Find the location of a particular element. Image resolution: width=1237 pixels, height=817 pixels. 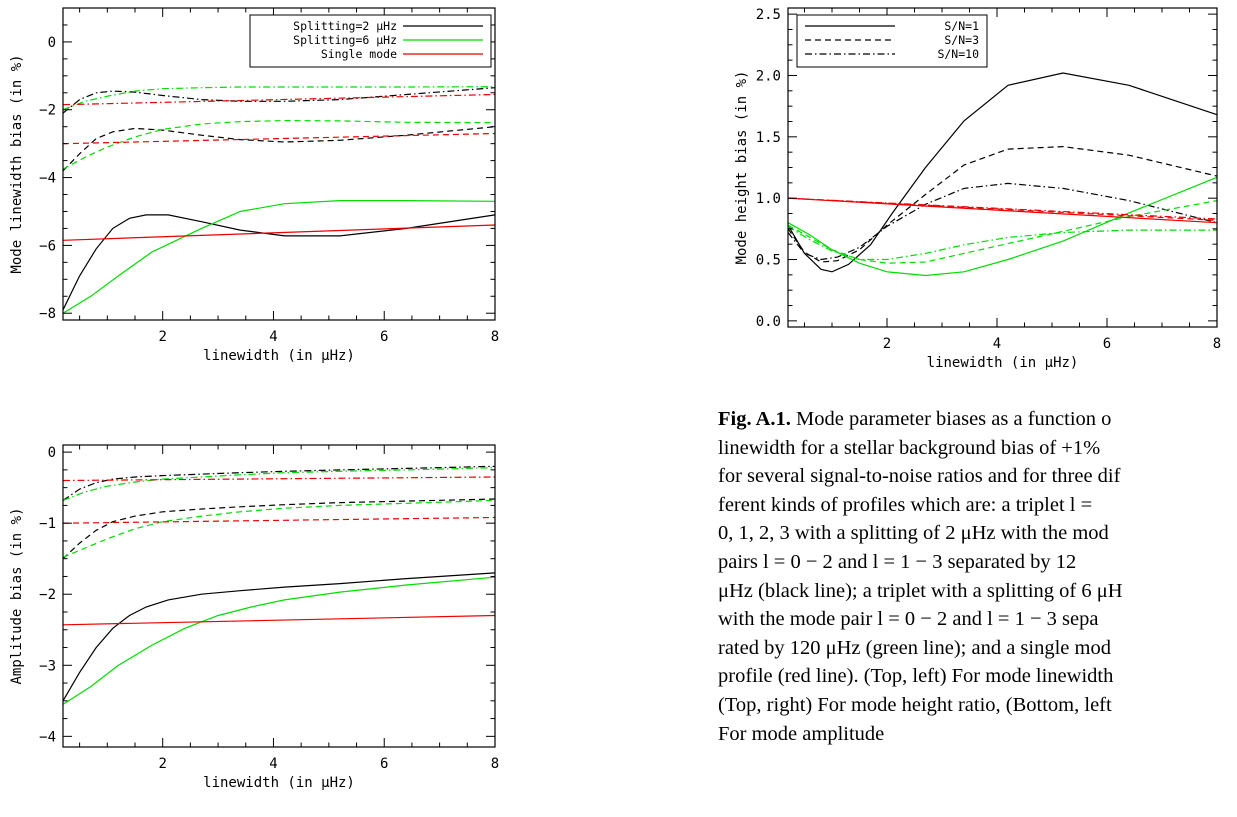

y-tick-label: −1 is located at coordinates (47, 524).